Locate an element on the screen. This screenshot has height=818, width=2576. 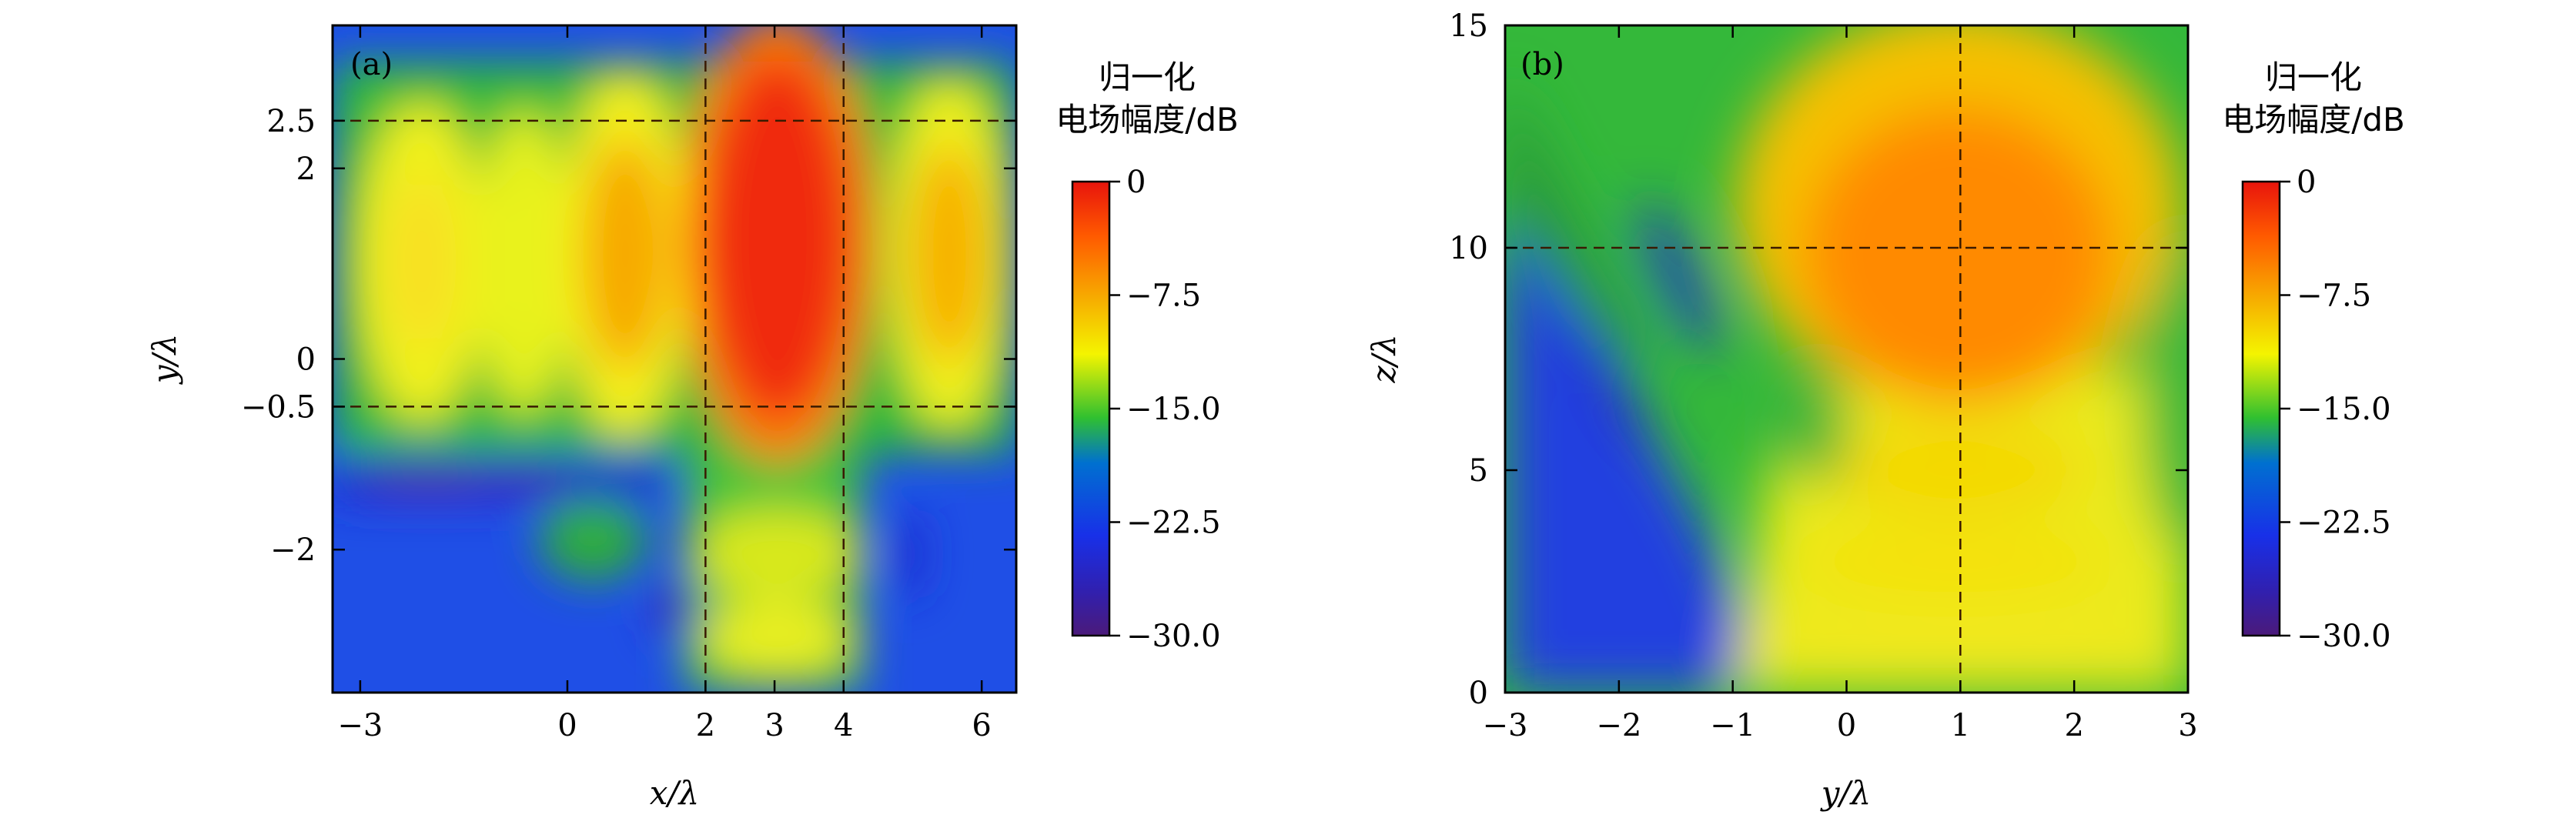
colorbar-gradient-b is located at coordinates (2261, 409).